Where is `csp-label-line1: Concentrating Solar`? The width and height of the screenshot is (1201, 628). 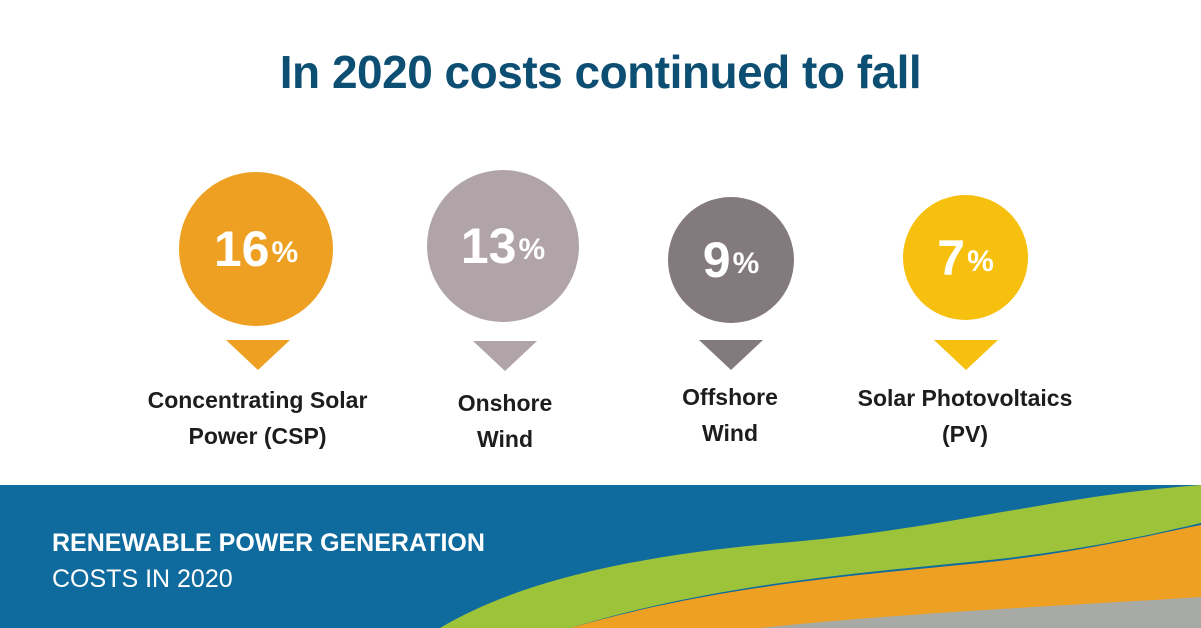 csp-label-line1: Concentrating Solar is located at coordinates (257, 400).